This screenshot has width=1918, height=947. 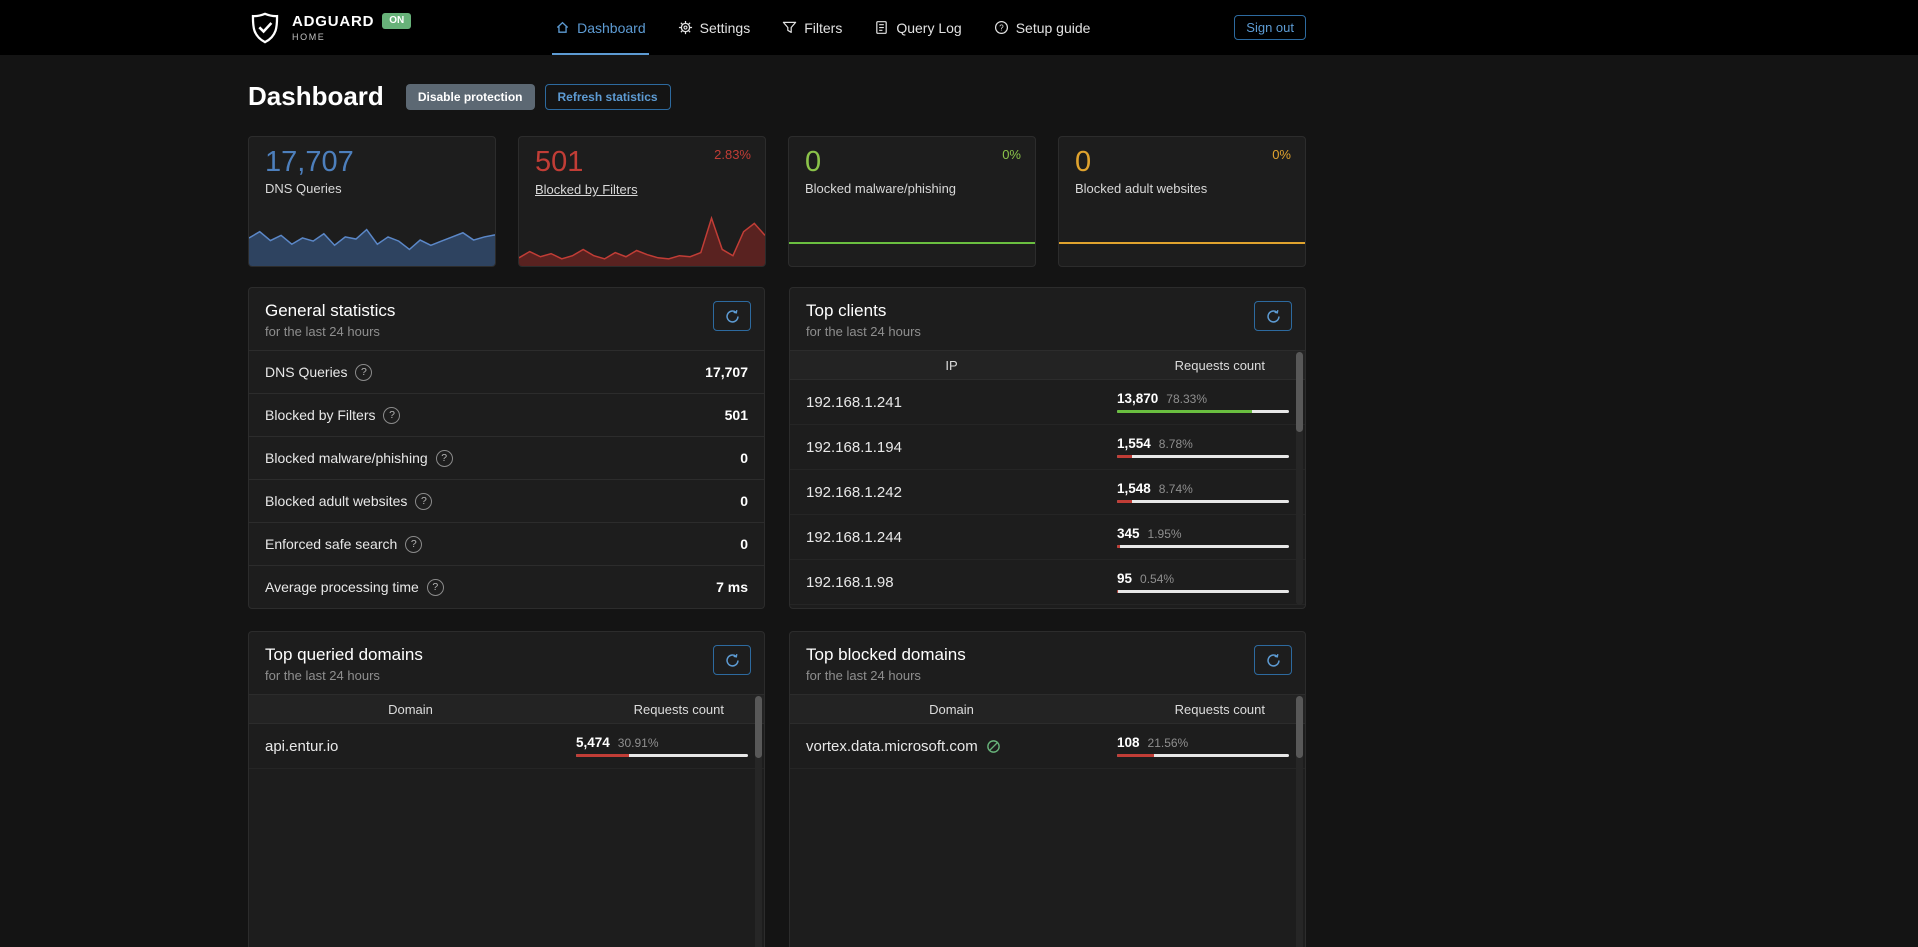 What do you see at coordinates (372, 201) in the screenshot?
I see `stat-card-dns-queries: 17,707 DNS Queries` at bounding box center [372, 201].